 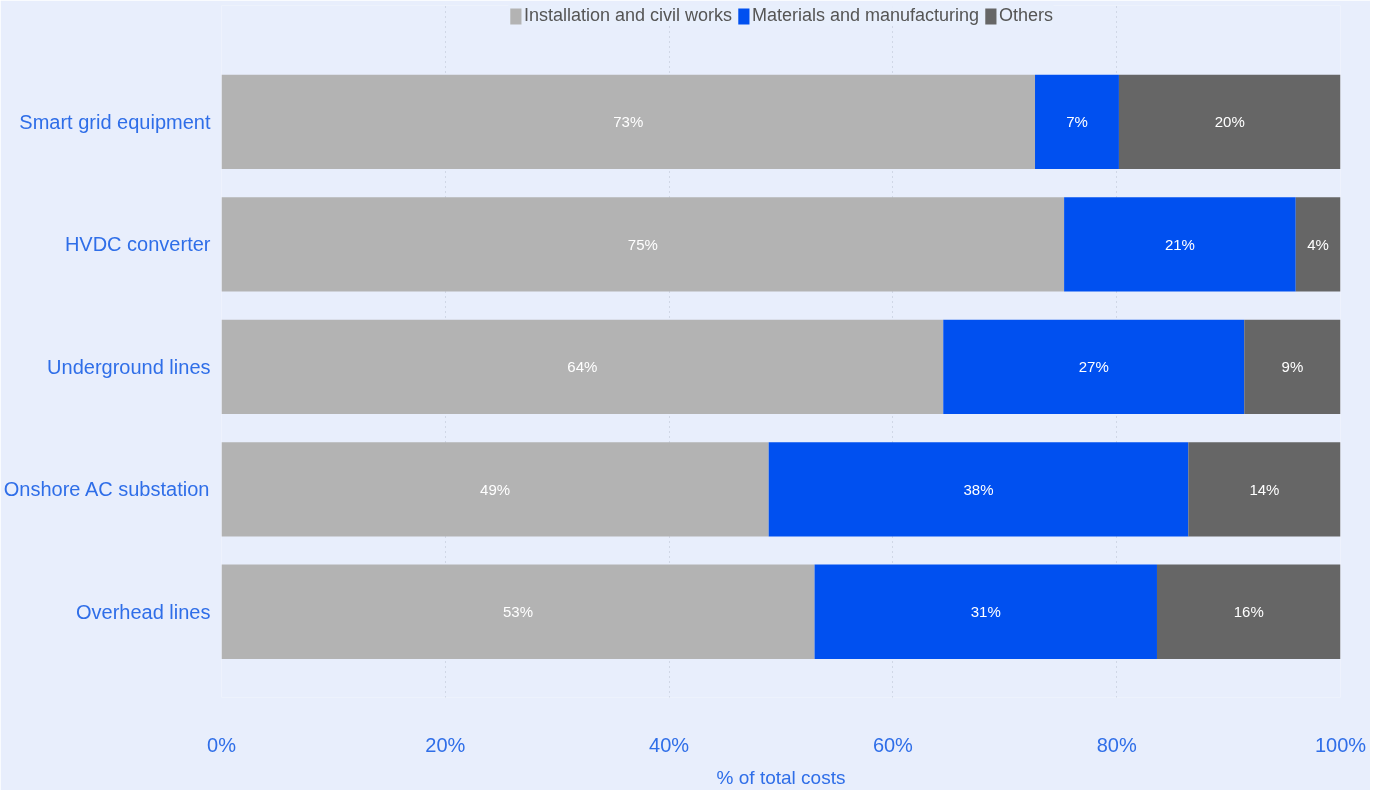 I want to click on data-label: 27%, so click(x=1093, y=367).